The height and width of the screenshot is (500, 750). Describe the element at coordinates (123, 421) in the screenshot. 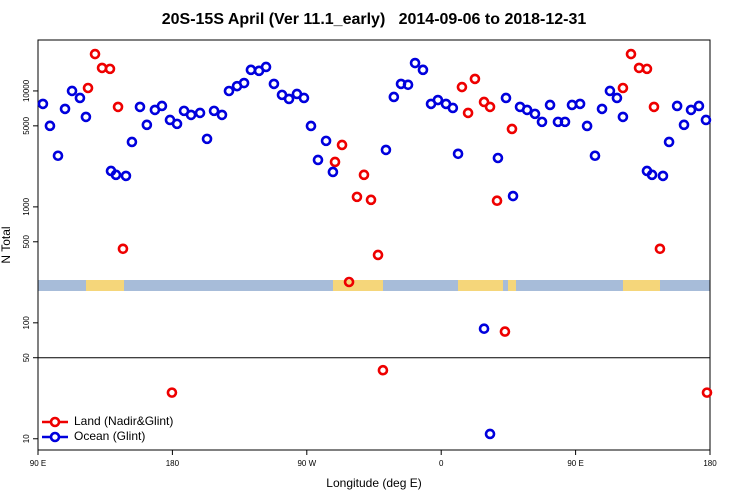

I see `legend-label: Land (Nadir&Glint)` at that location.